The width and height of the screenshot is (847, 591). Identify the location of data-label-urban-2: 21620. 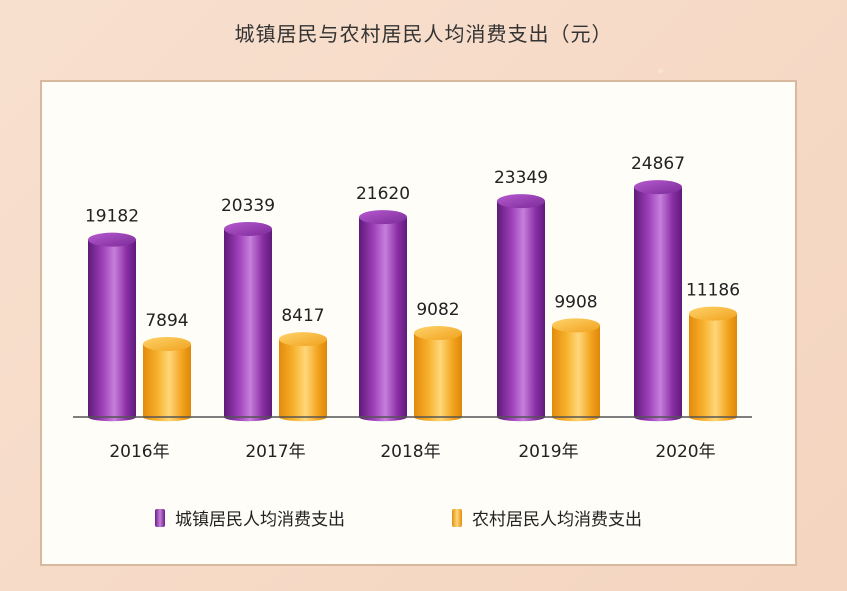
(383, 194).